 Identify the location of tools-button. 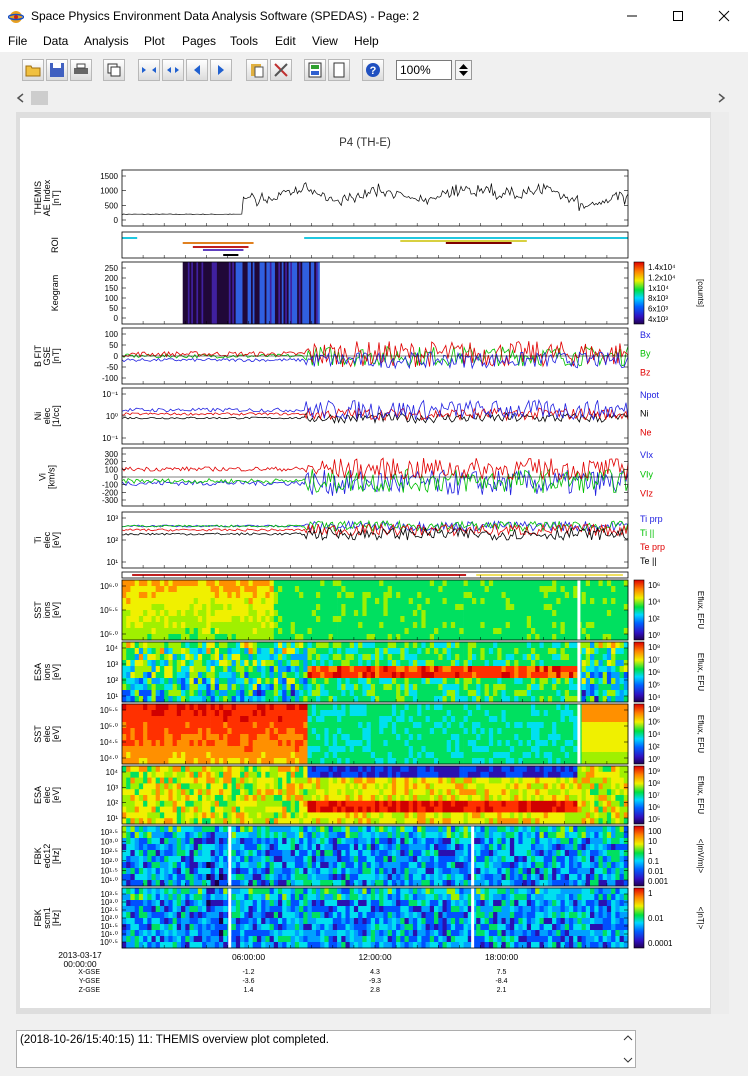
(281, 70).